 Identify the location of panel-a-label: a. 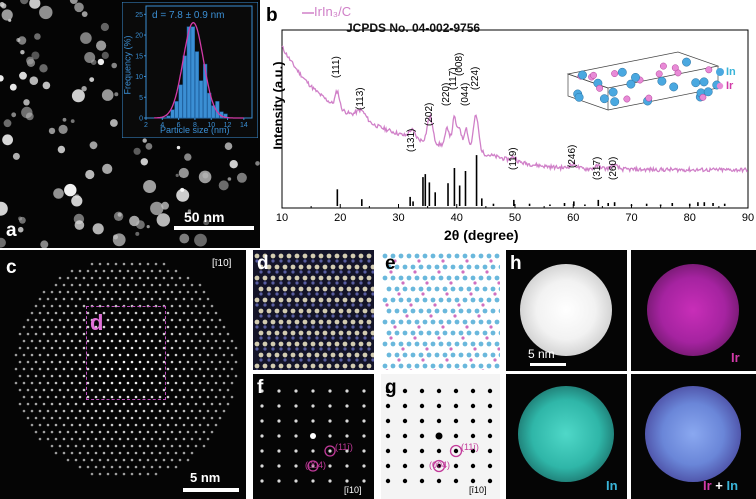
(11, 230).